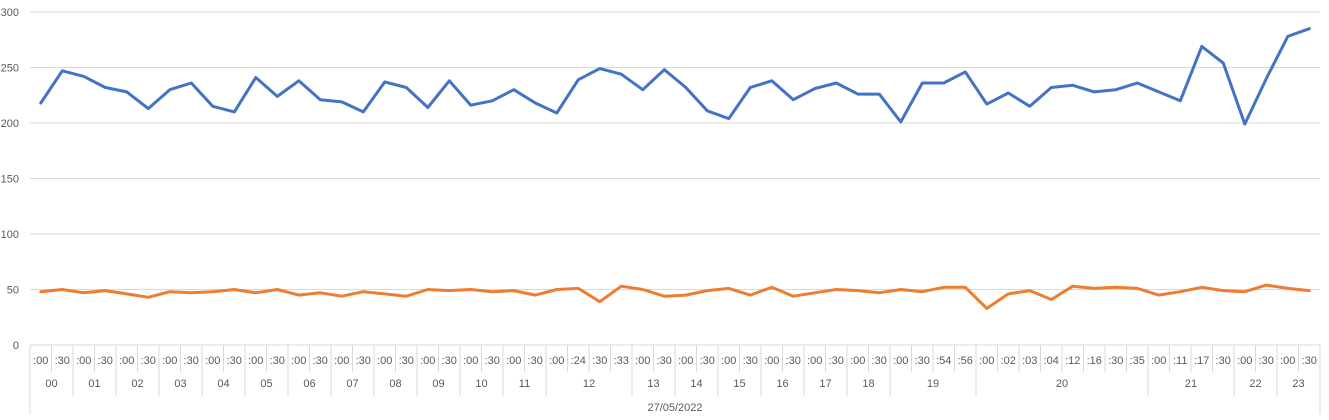 Image resolution: width=1329 pixels, height=420 pixels. I want to click on y-tick-label: 0, so click(16, 346).